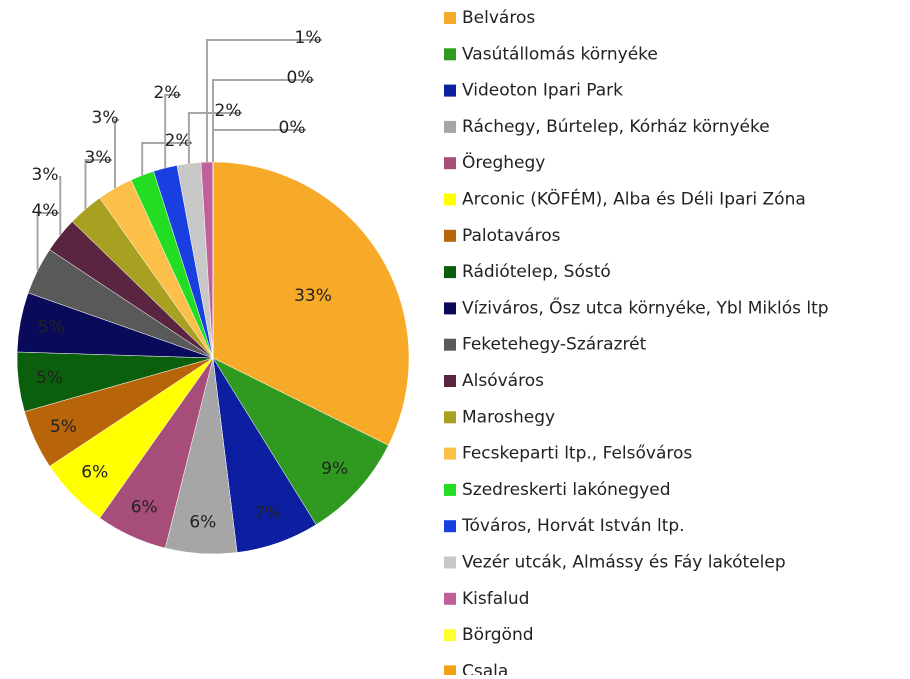 This screenshot has width=910, height=679. What do you see at coordinates (498, 635) in the screenshot?
I see `legend-label: Börgönd` at bounding box center [498, 635].